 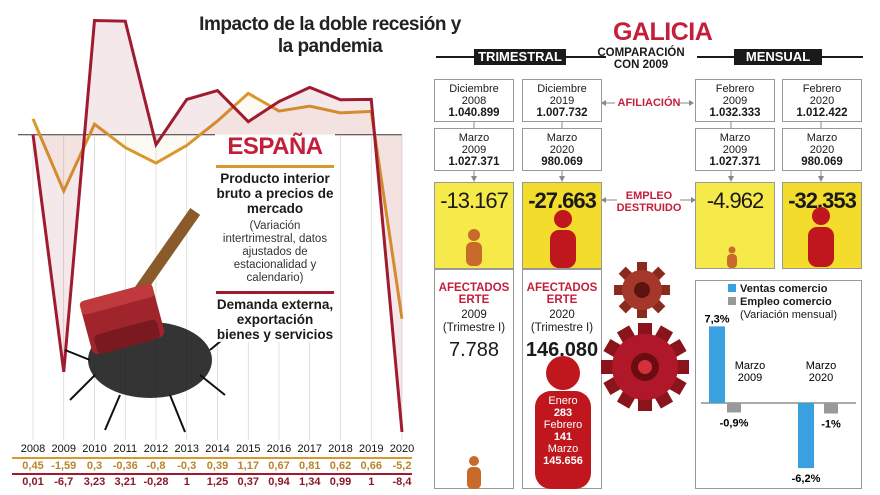 I want to click on year-label: 2020, so click(x=402, y=449).